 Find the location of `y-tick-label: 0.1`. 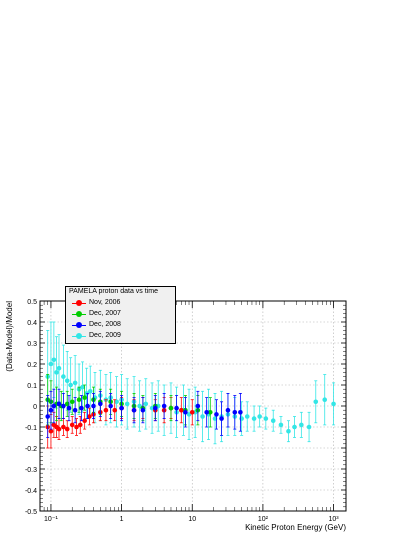

y-tick-label: 0.1 is located at coordinates (32, 386).